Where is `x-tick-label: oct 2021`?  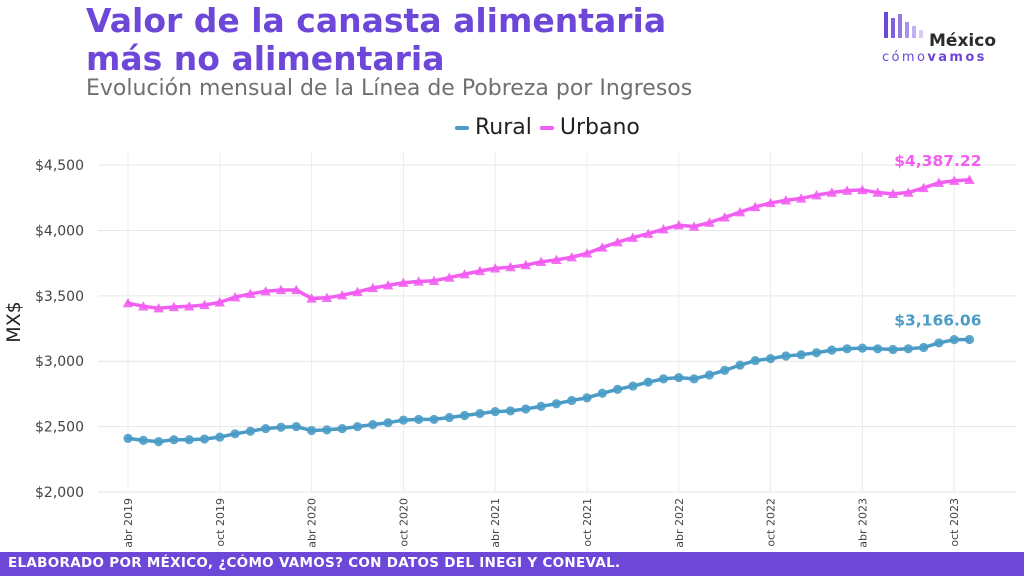
x-tick-label: oct 2021 is located at coordinates (587, 522).